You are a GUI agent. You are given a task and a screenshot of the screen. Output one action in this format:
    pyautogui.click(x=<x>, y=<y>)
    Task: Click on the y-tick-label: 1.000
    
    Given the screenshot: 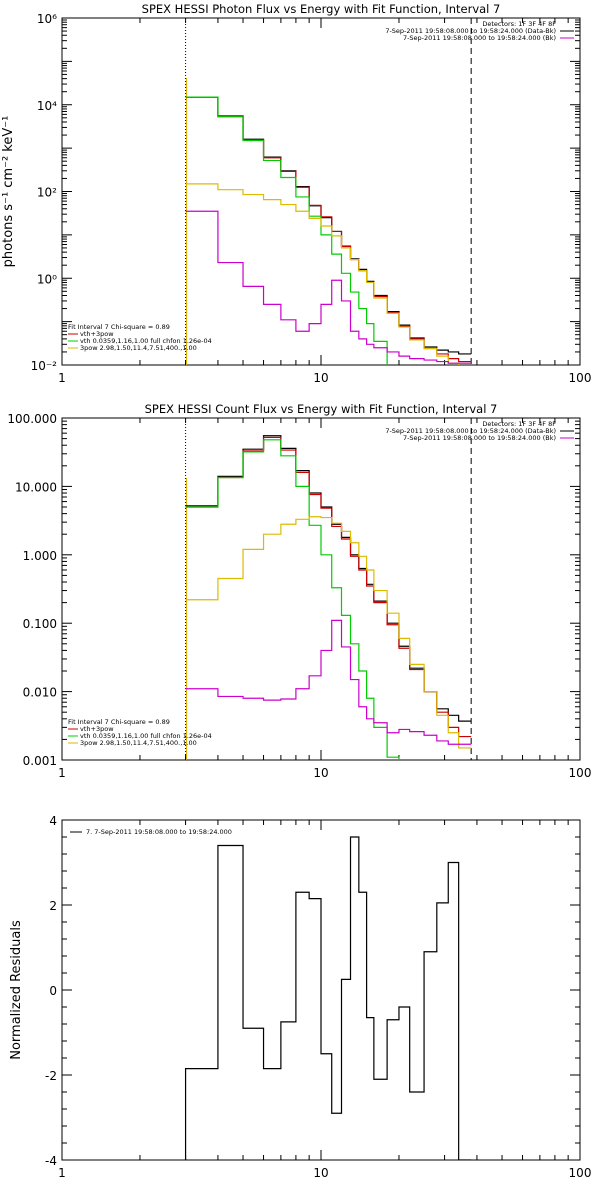 What is the action you would take?
    pyautogui.click(x=40, y=556)
    